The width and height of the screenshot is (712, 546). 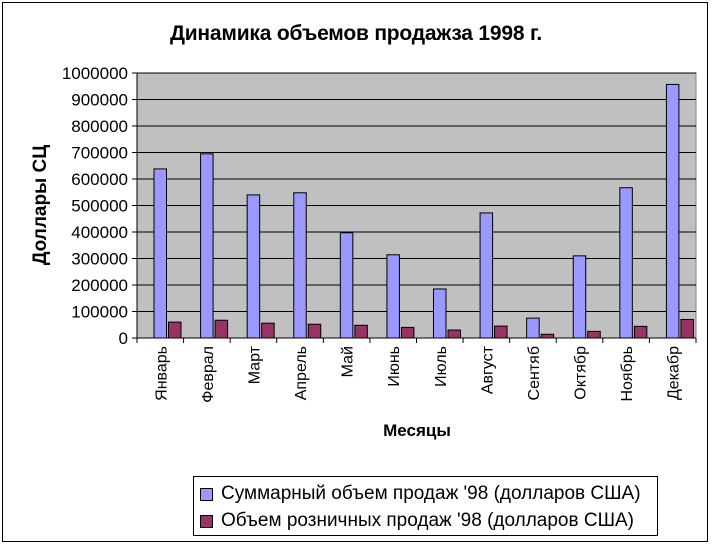 What do you see at coordinates (40, 205) in the screenshot?
I see `y-axis-label: Доллары СЦ` at bounding box center [40, 205].